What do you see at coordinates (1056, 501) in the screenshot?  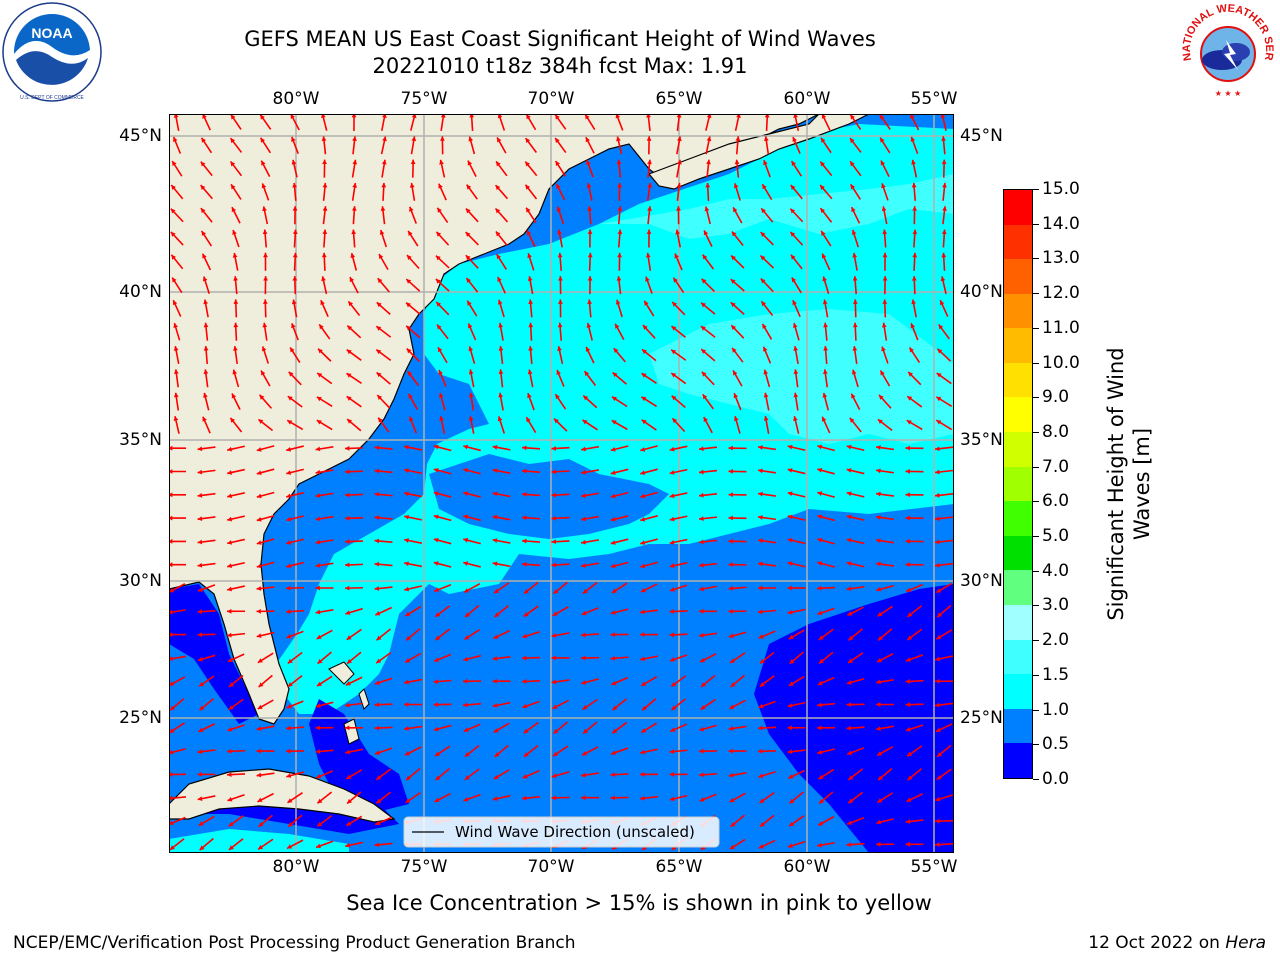 I see `colorbar-tick-label: 6.0` at bounding box center [1056, 501].